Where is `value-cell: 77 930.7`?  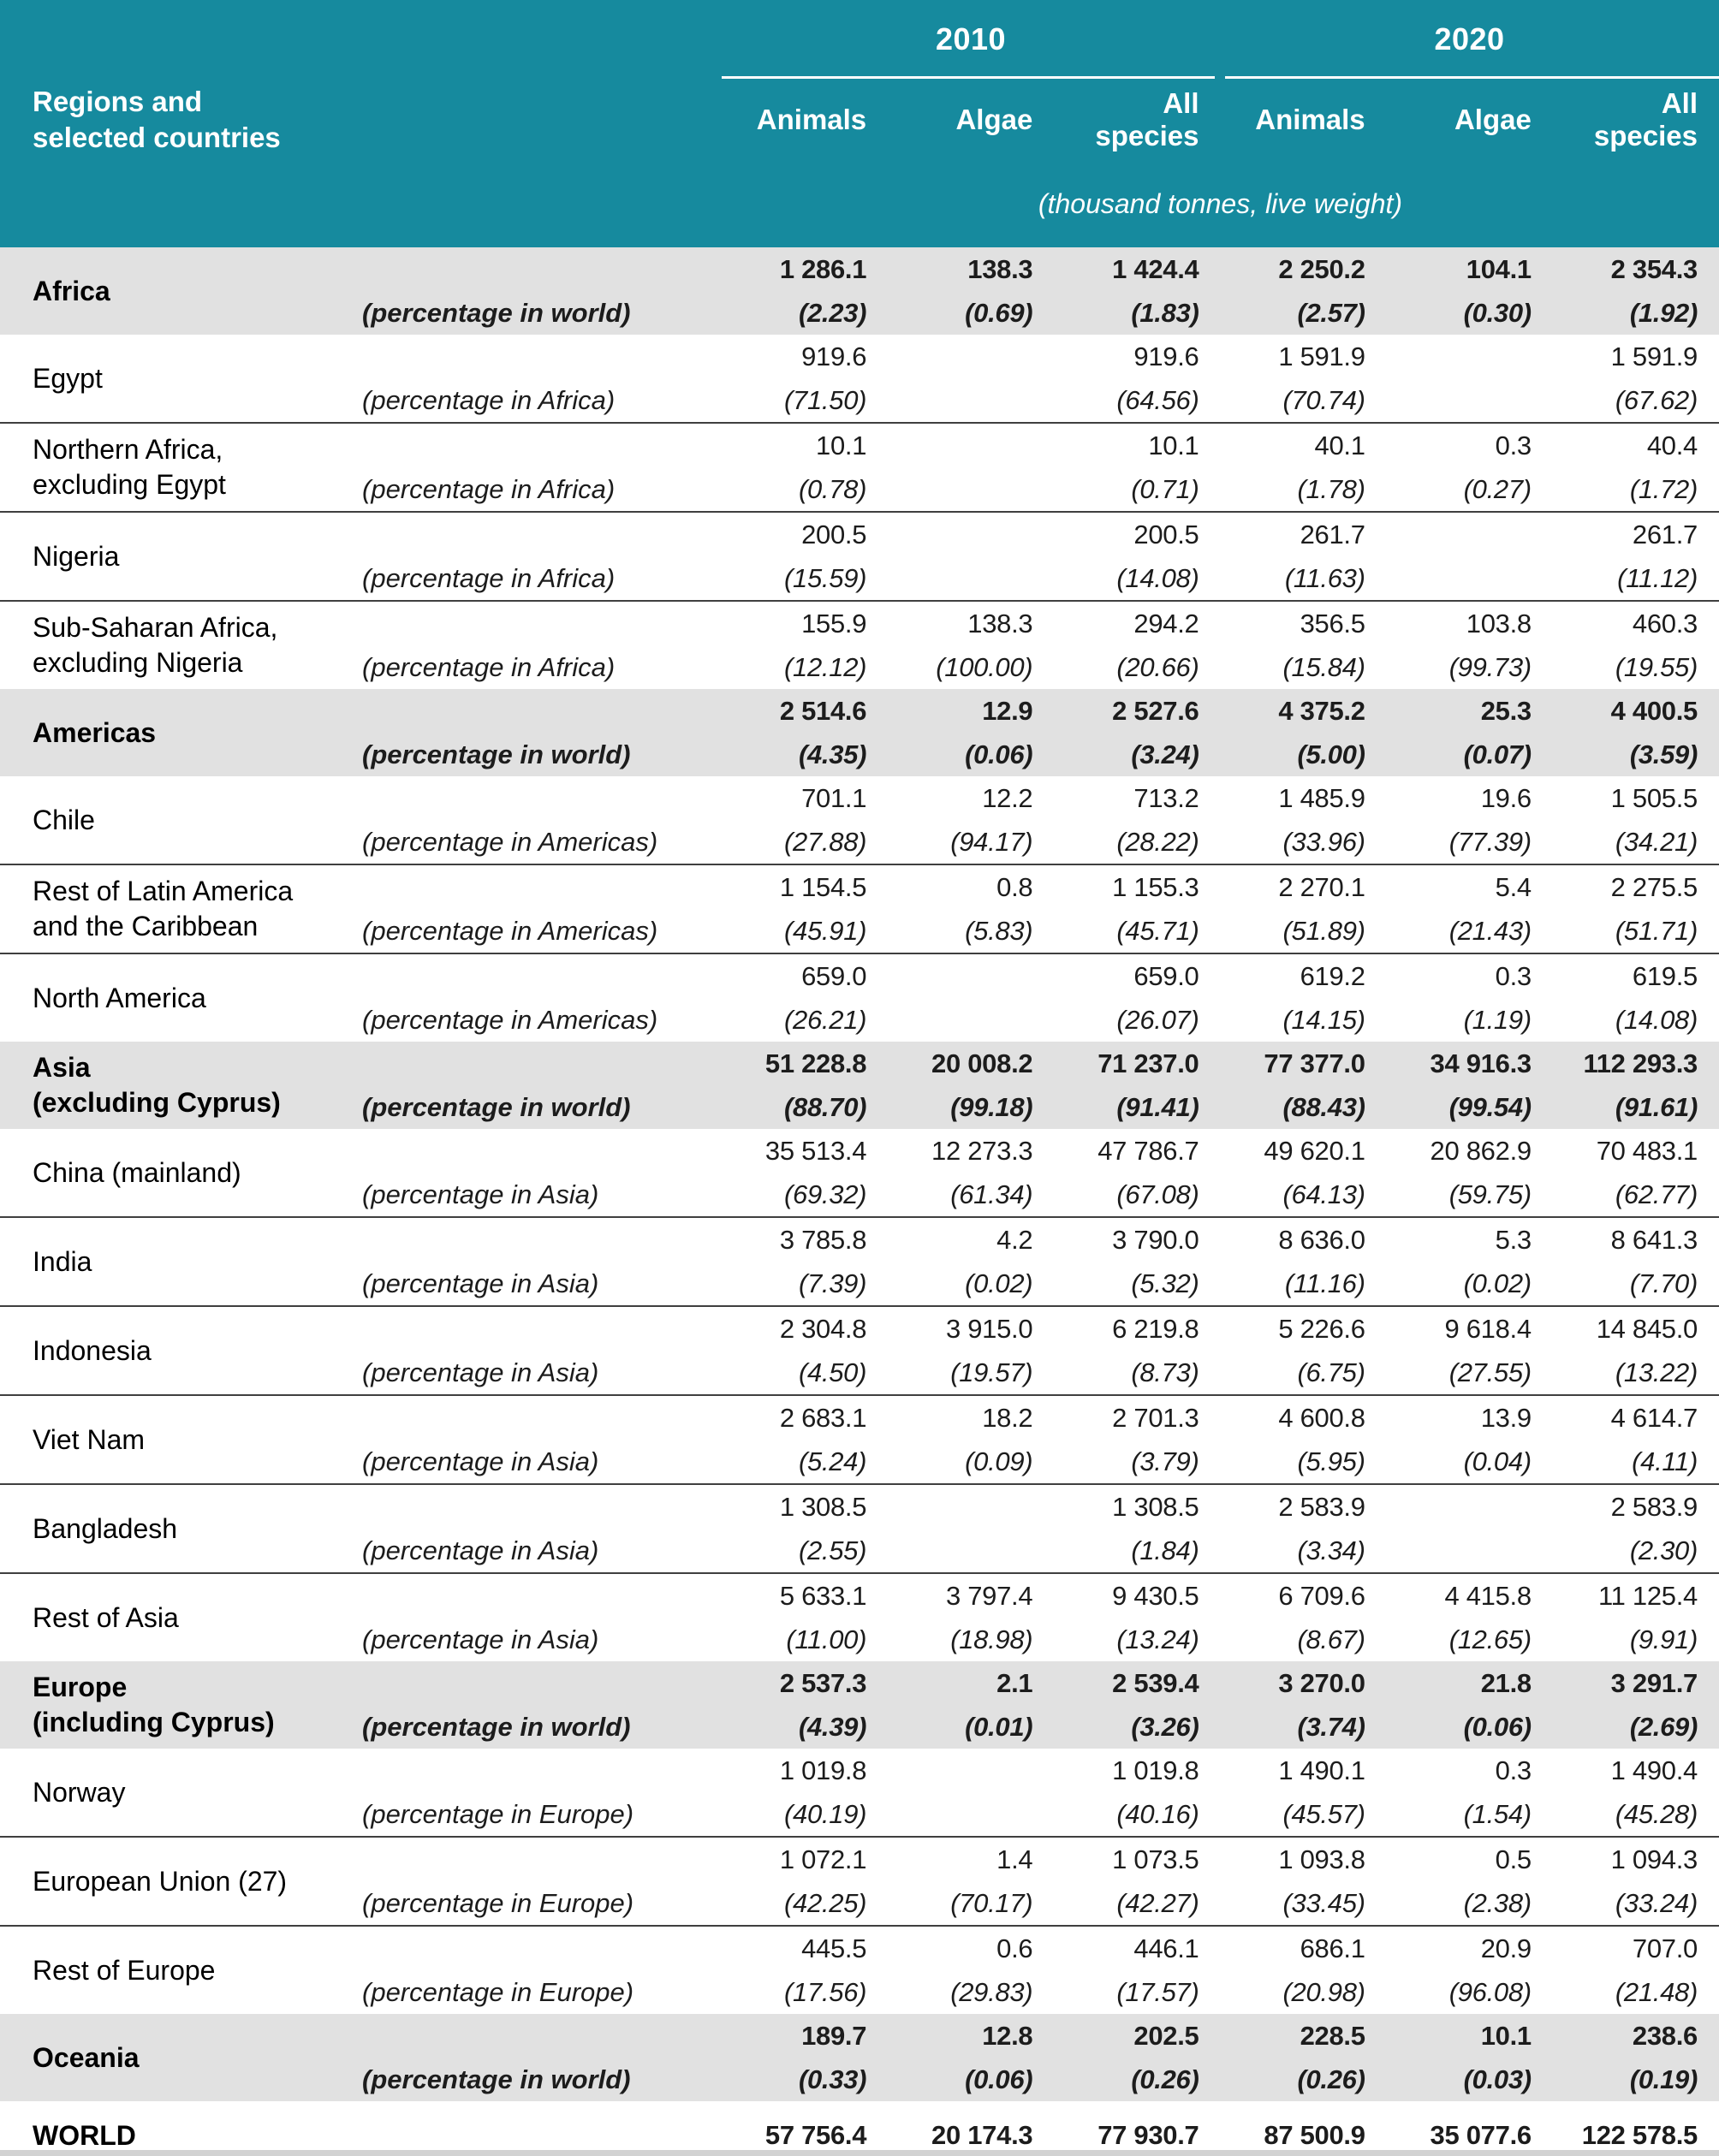 value-cell: 77 930.7 is located at coordinates (1148, 2135).